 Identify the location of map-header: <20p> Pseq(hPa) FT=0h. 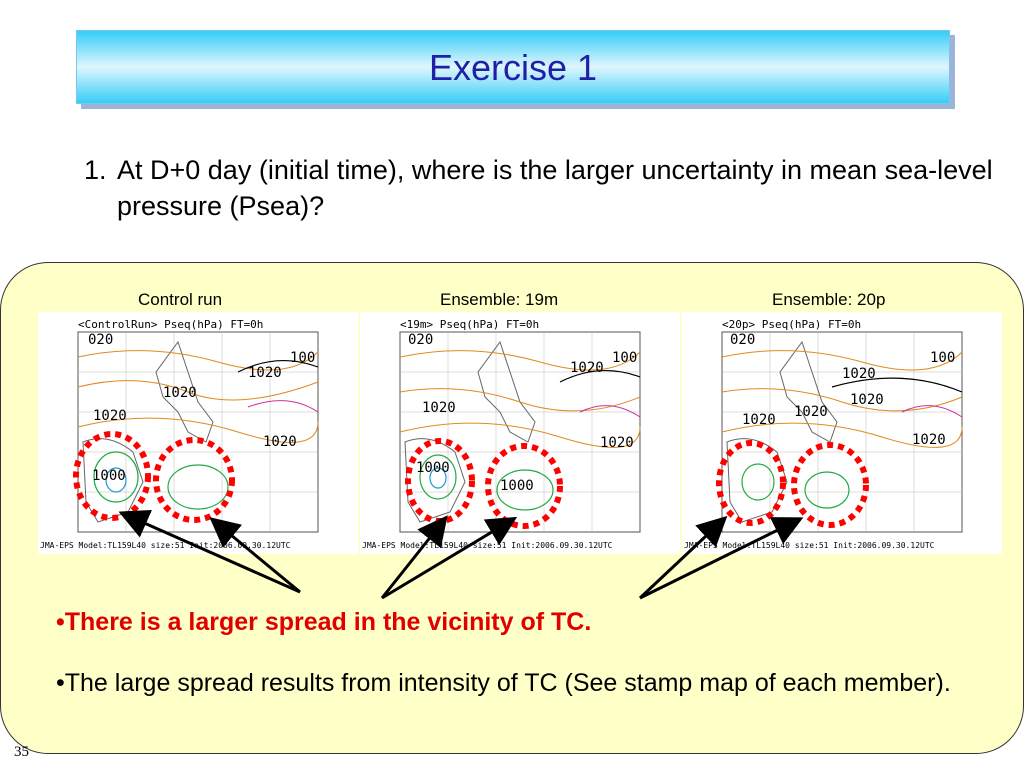
(791, 324).